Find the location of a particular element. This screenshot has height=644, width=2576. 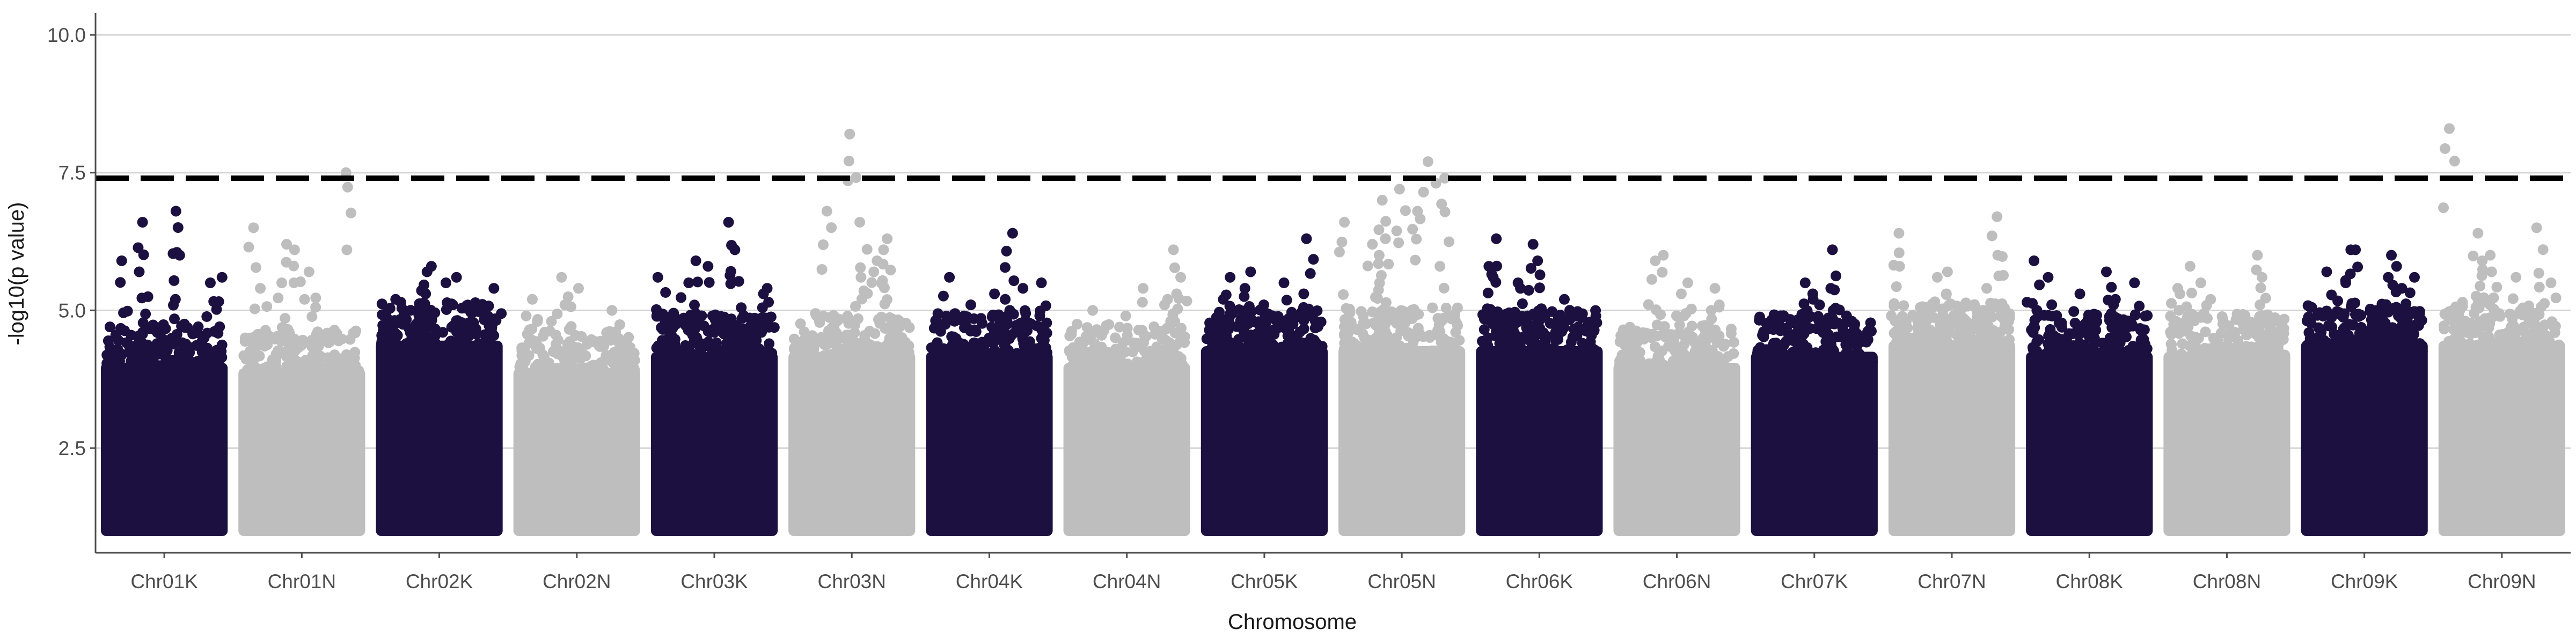

chromosome-group-chr03n is located at coordinates (852, 332).